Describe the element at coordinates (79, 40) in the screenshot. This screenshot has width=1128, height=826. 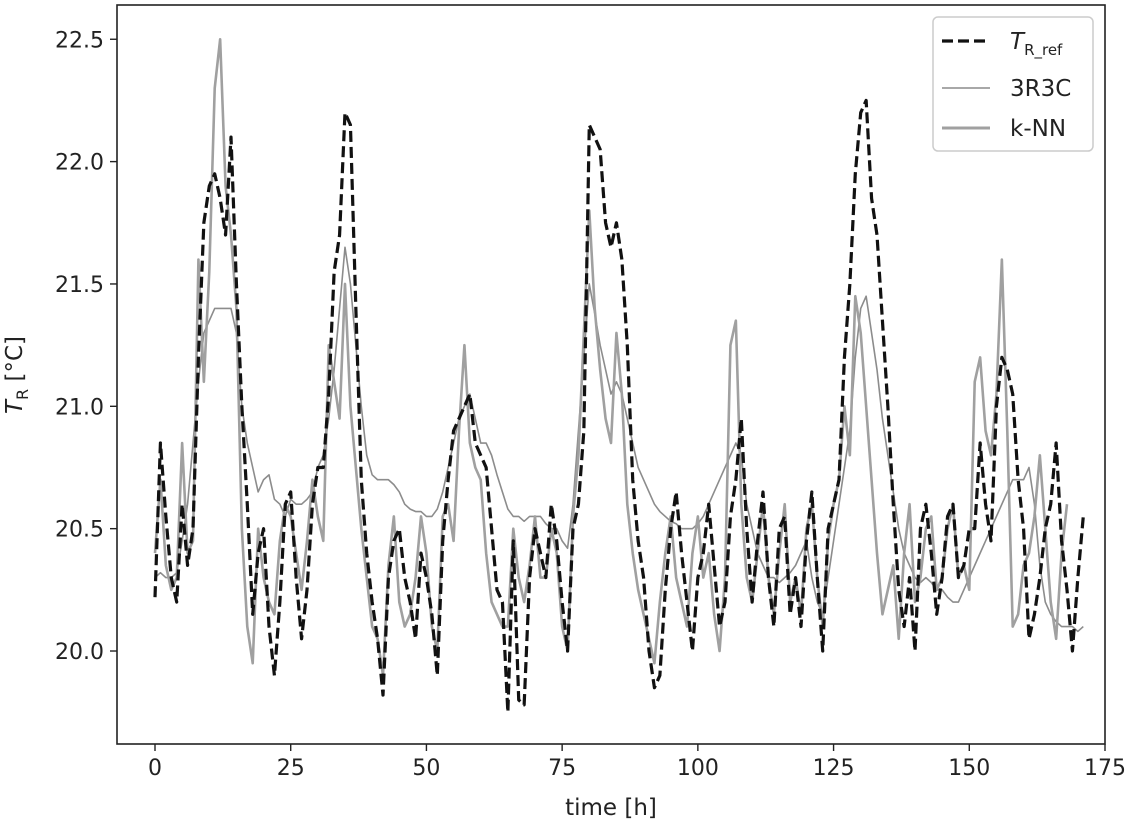
I see `y-tick-label: 22.5` at that location.